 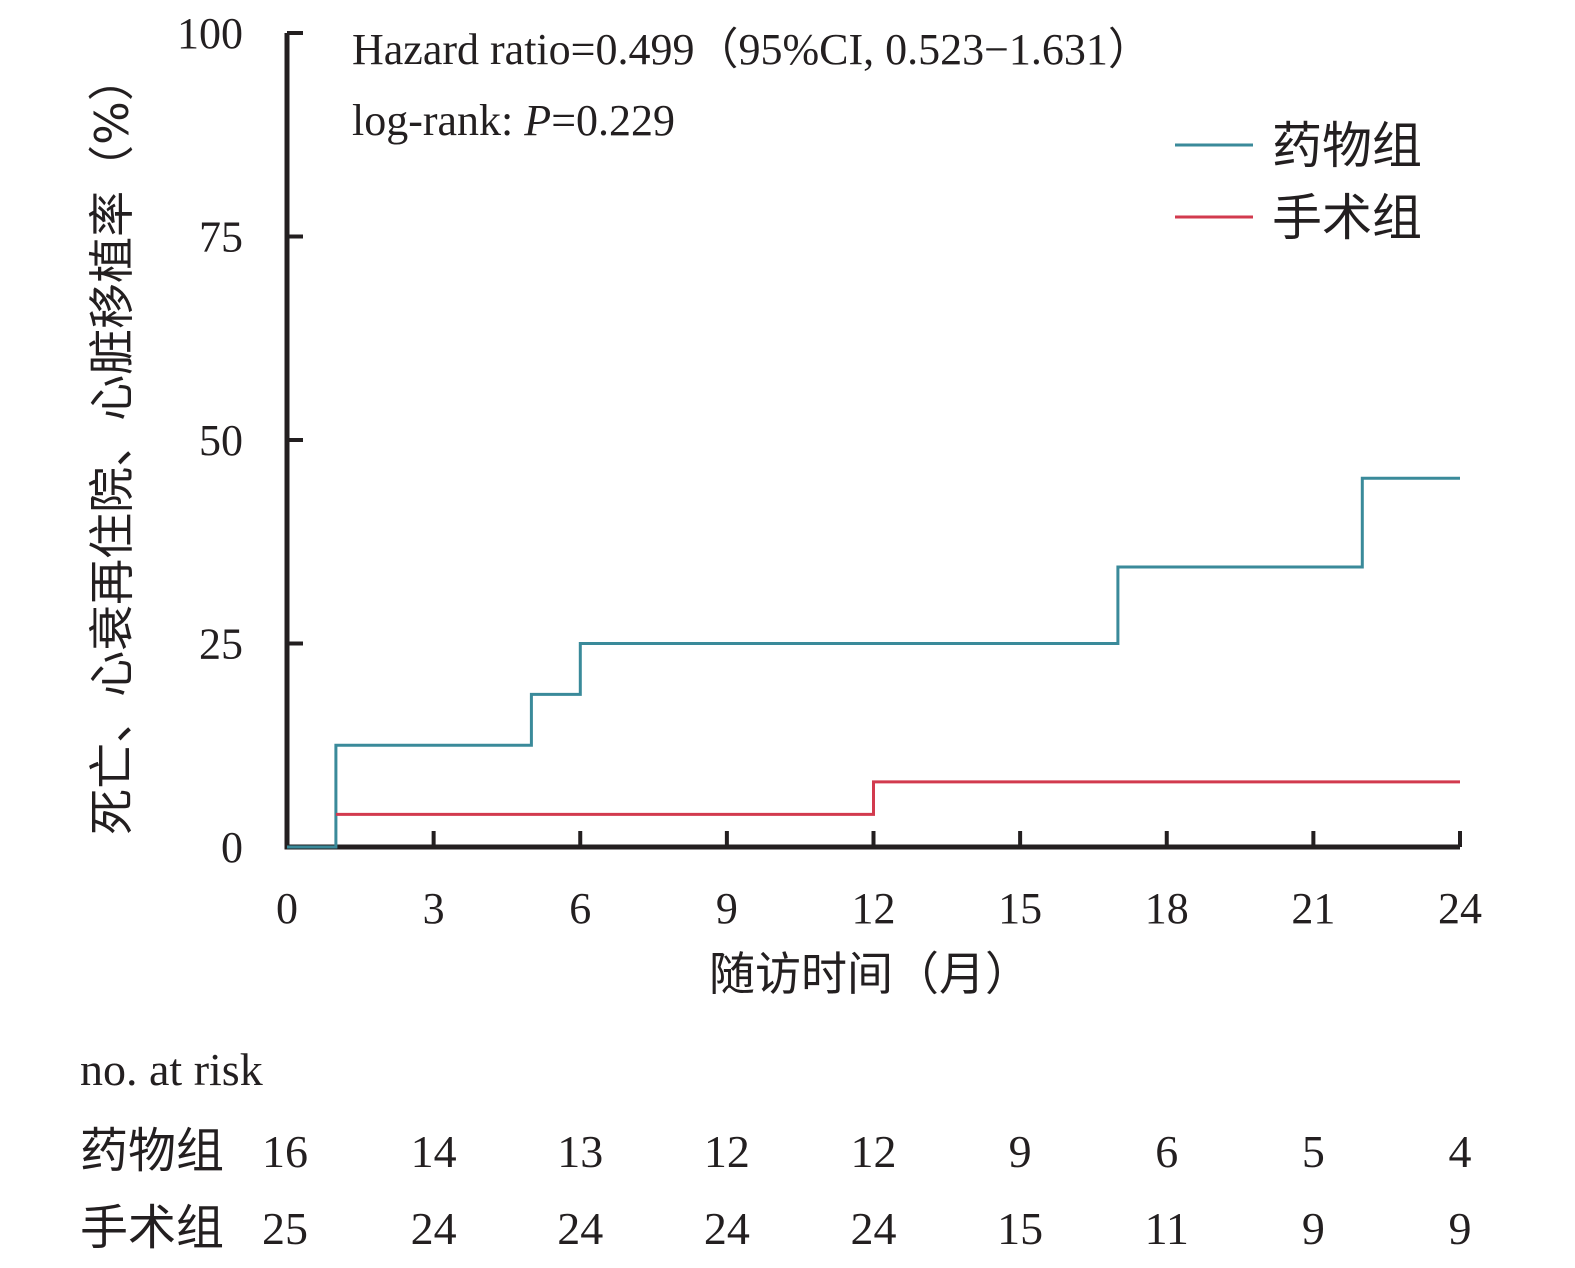 What do you see at coordinates (1313, 1151) in the screenshot?
I see `risk-value: 5` at bounding box center [1313, 1151].